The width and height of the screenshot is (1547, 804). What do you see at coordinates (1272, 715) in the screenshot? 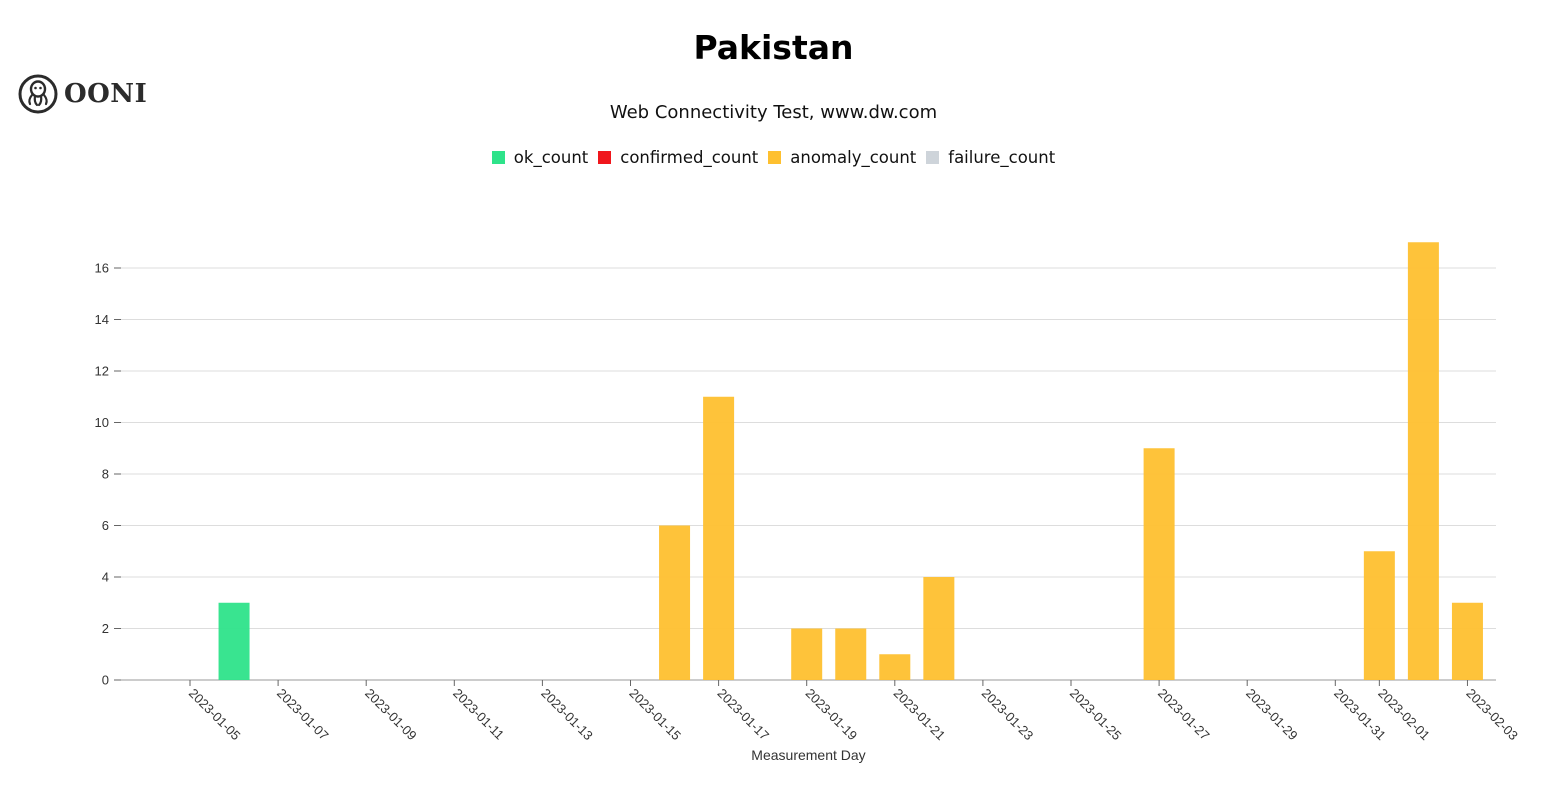
I see `x-tick-label: 2023-01-29` at bounding box center [1272, 715].